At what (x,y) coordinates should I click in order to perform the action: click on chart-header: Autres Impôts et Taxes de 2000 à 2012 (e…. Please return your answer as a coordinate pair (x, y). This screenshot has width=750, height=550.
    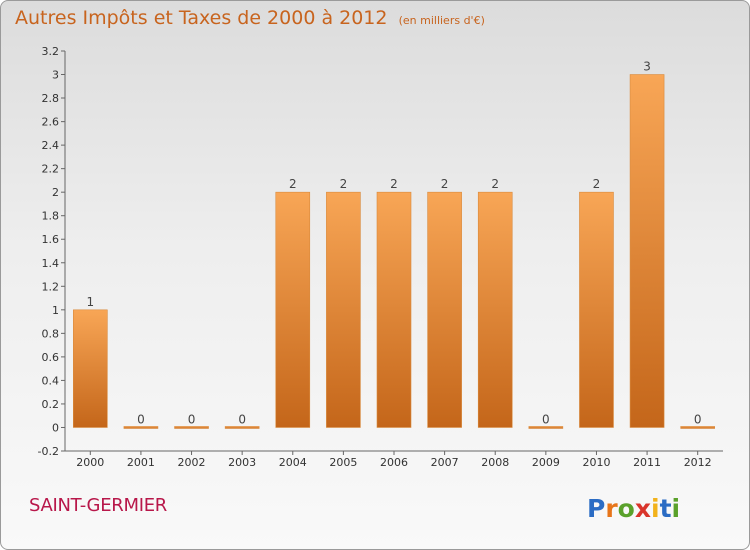
    Looking at the image, I should click on (250, 18).